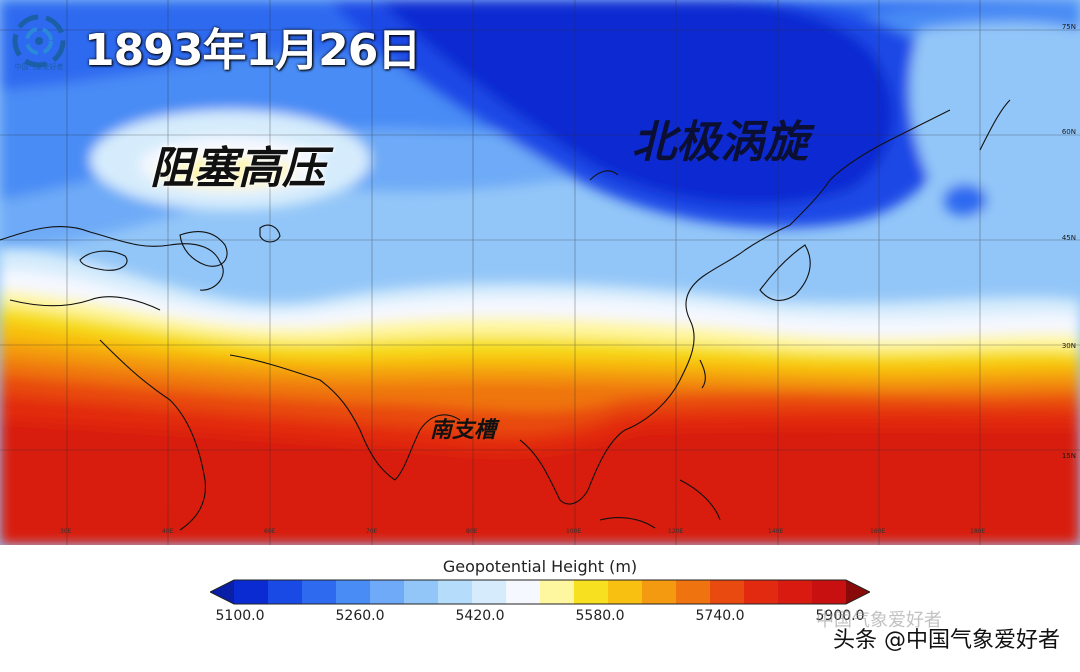 The image size is (1080, 672). What do you see at coordinates (463, 430) in the screenshot?
I see `south-trough-label: 南支槽` at bounding box center [463, 430].